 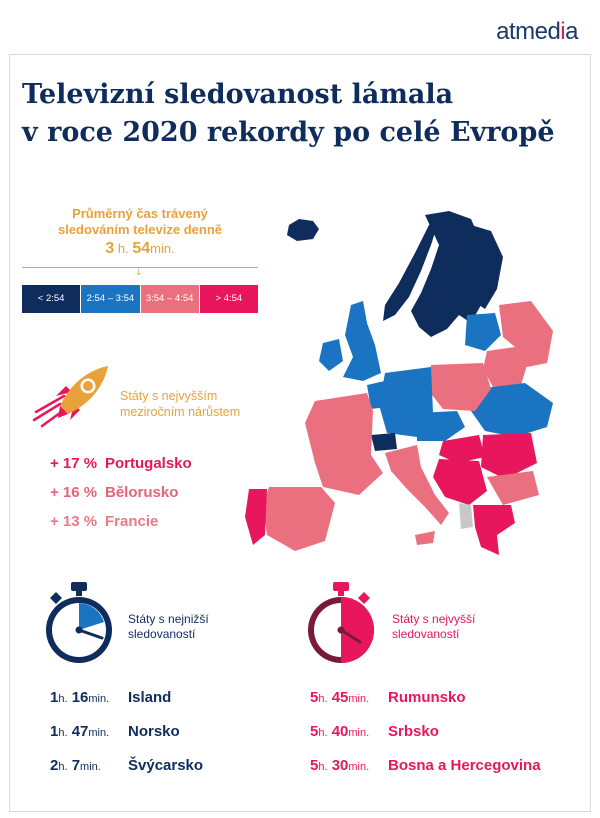 I want to click on minutes: 45, so click(x=340, y=697).